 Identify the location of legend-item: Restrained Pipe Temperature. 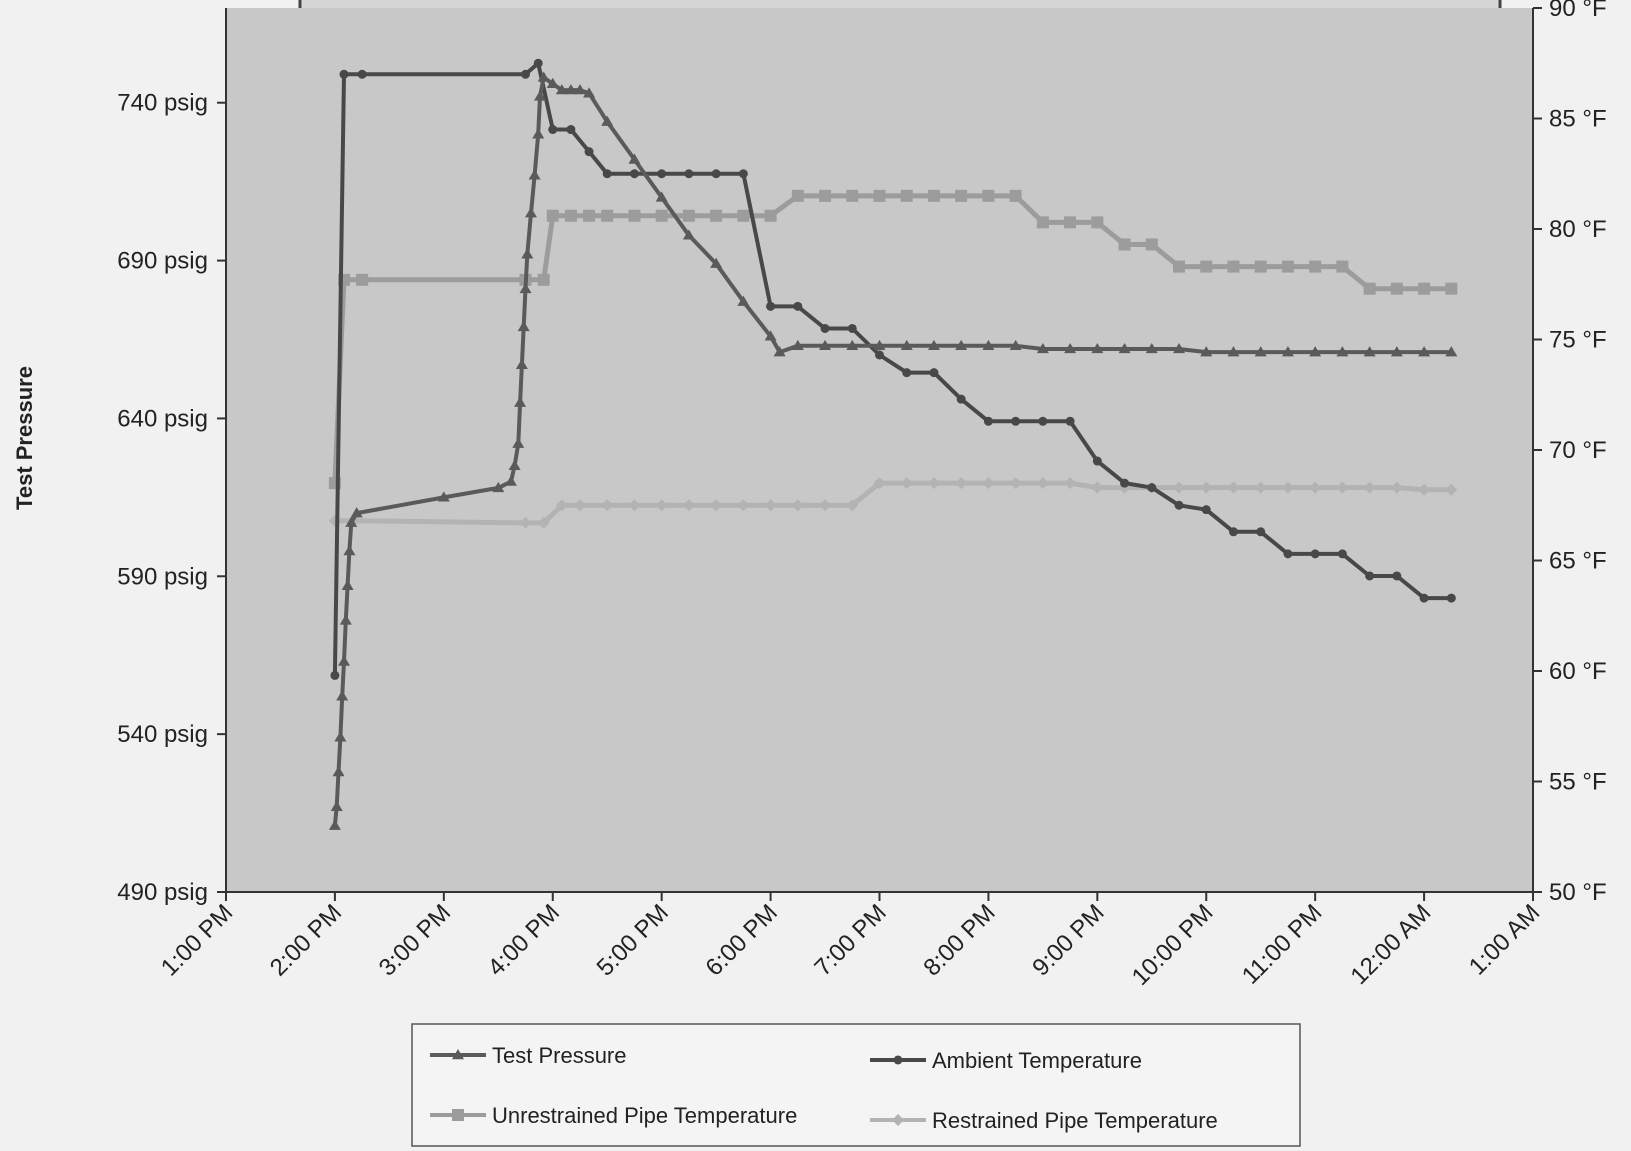
(1044, 1120).